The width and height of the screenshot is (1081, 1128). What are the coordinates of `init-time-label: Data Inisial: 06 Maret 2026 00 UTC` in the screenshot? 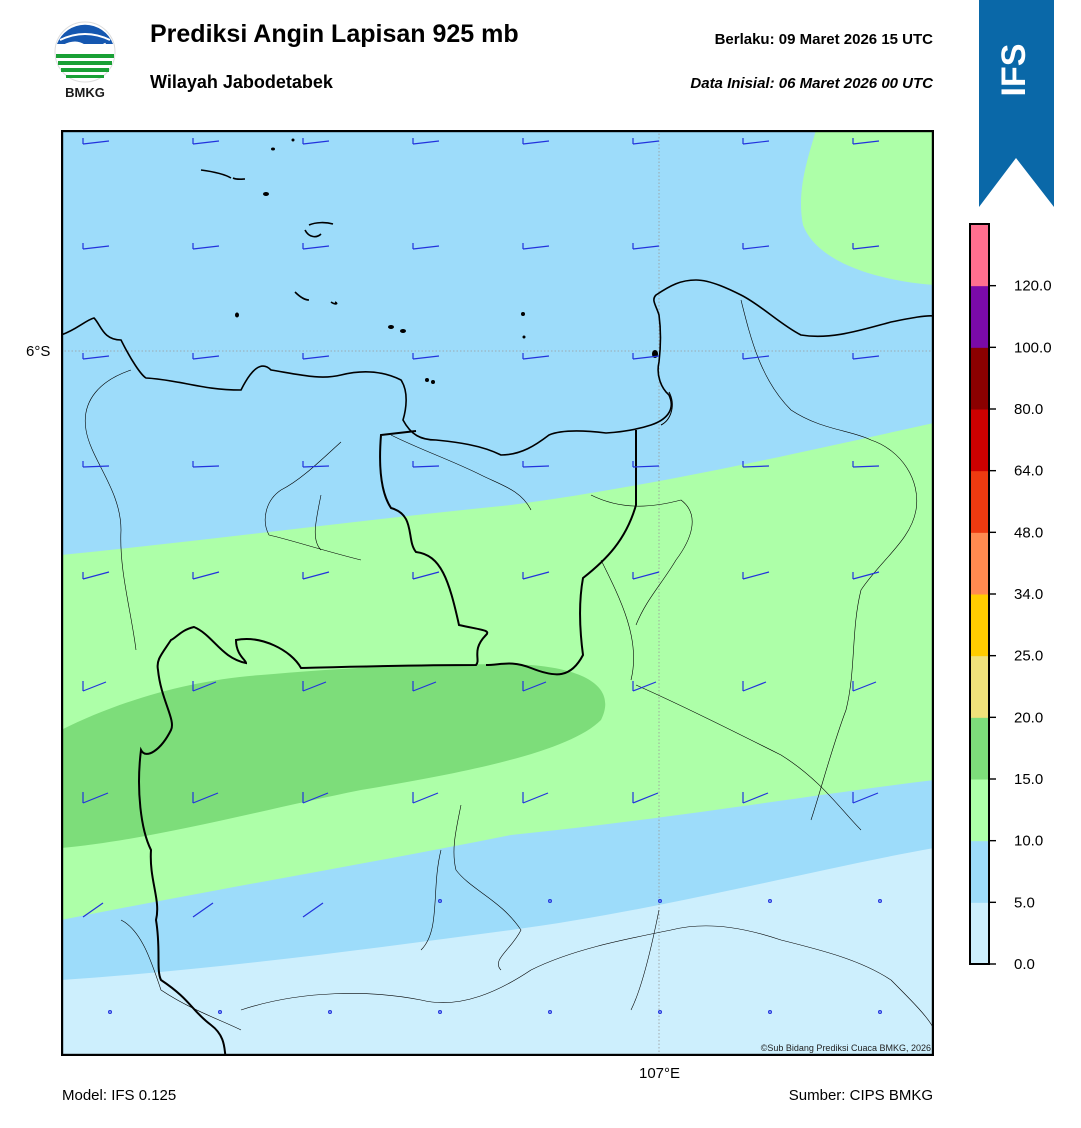 It's located at (811, 83).